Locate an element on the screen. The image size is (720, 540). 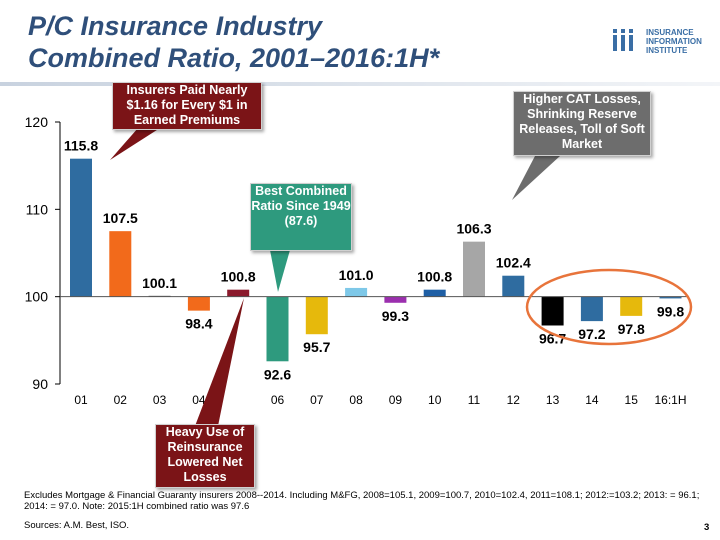
y-tick-label: 90 is located at coordinates (40, 384).